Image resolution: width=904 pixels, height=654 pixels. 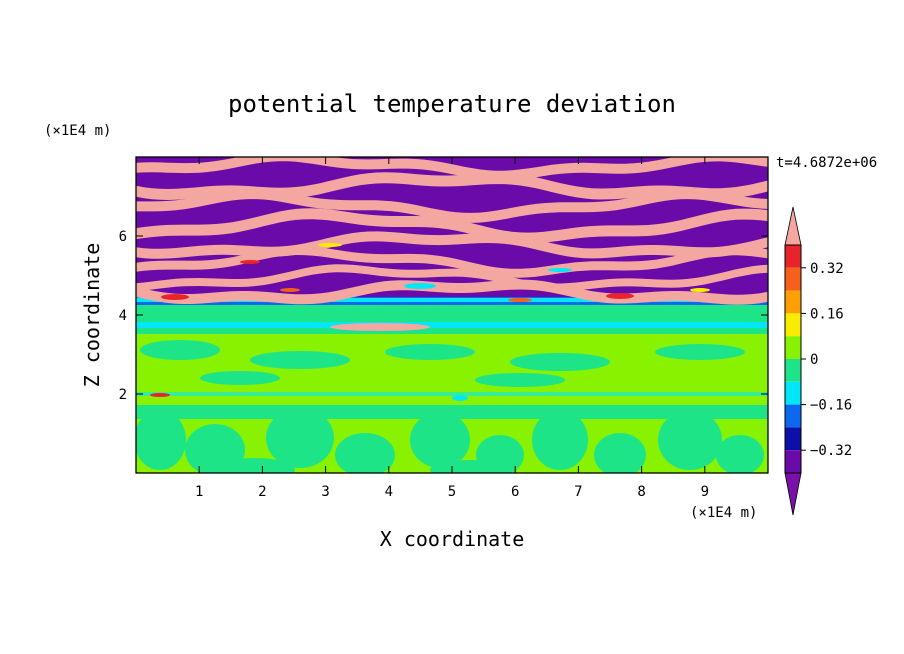 What do you see at coordinates (641, 492) in the screenshot?
I see `x-tick-label: 8` at bounding box center [641, 492].